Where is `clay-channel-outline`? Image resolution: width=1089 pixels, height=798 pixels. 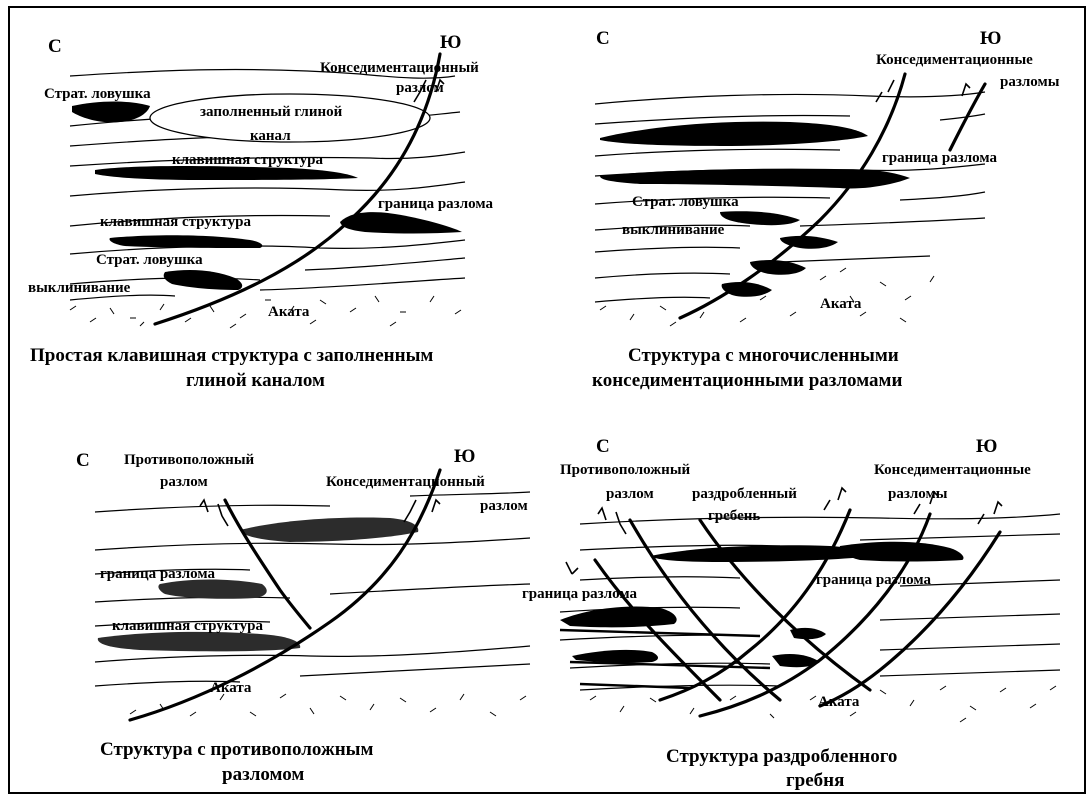
clay-channel-outline is located at coordinates (290, 118).